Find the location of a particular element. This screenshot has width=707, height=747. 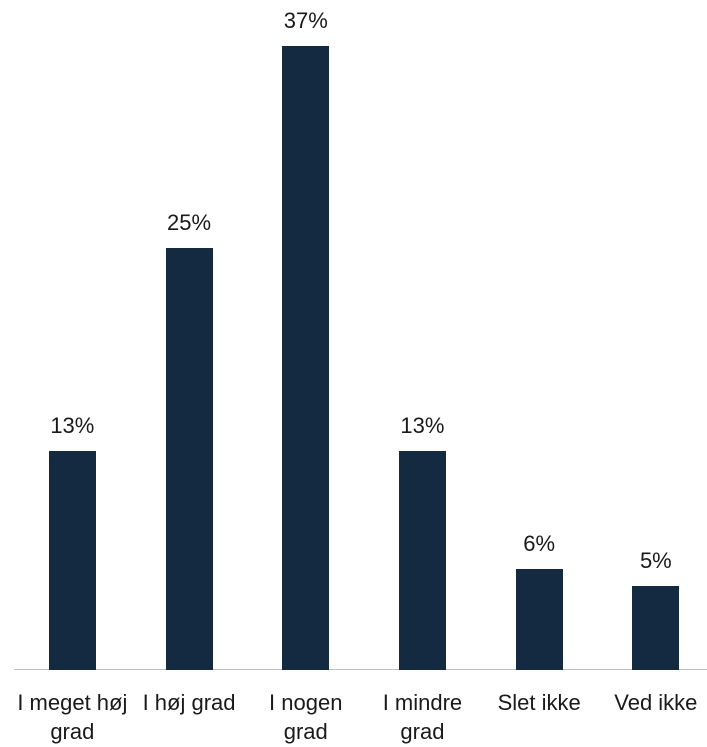

value-label: 37% is located at coordinates (305, 20).